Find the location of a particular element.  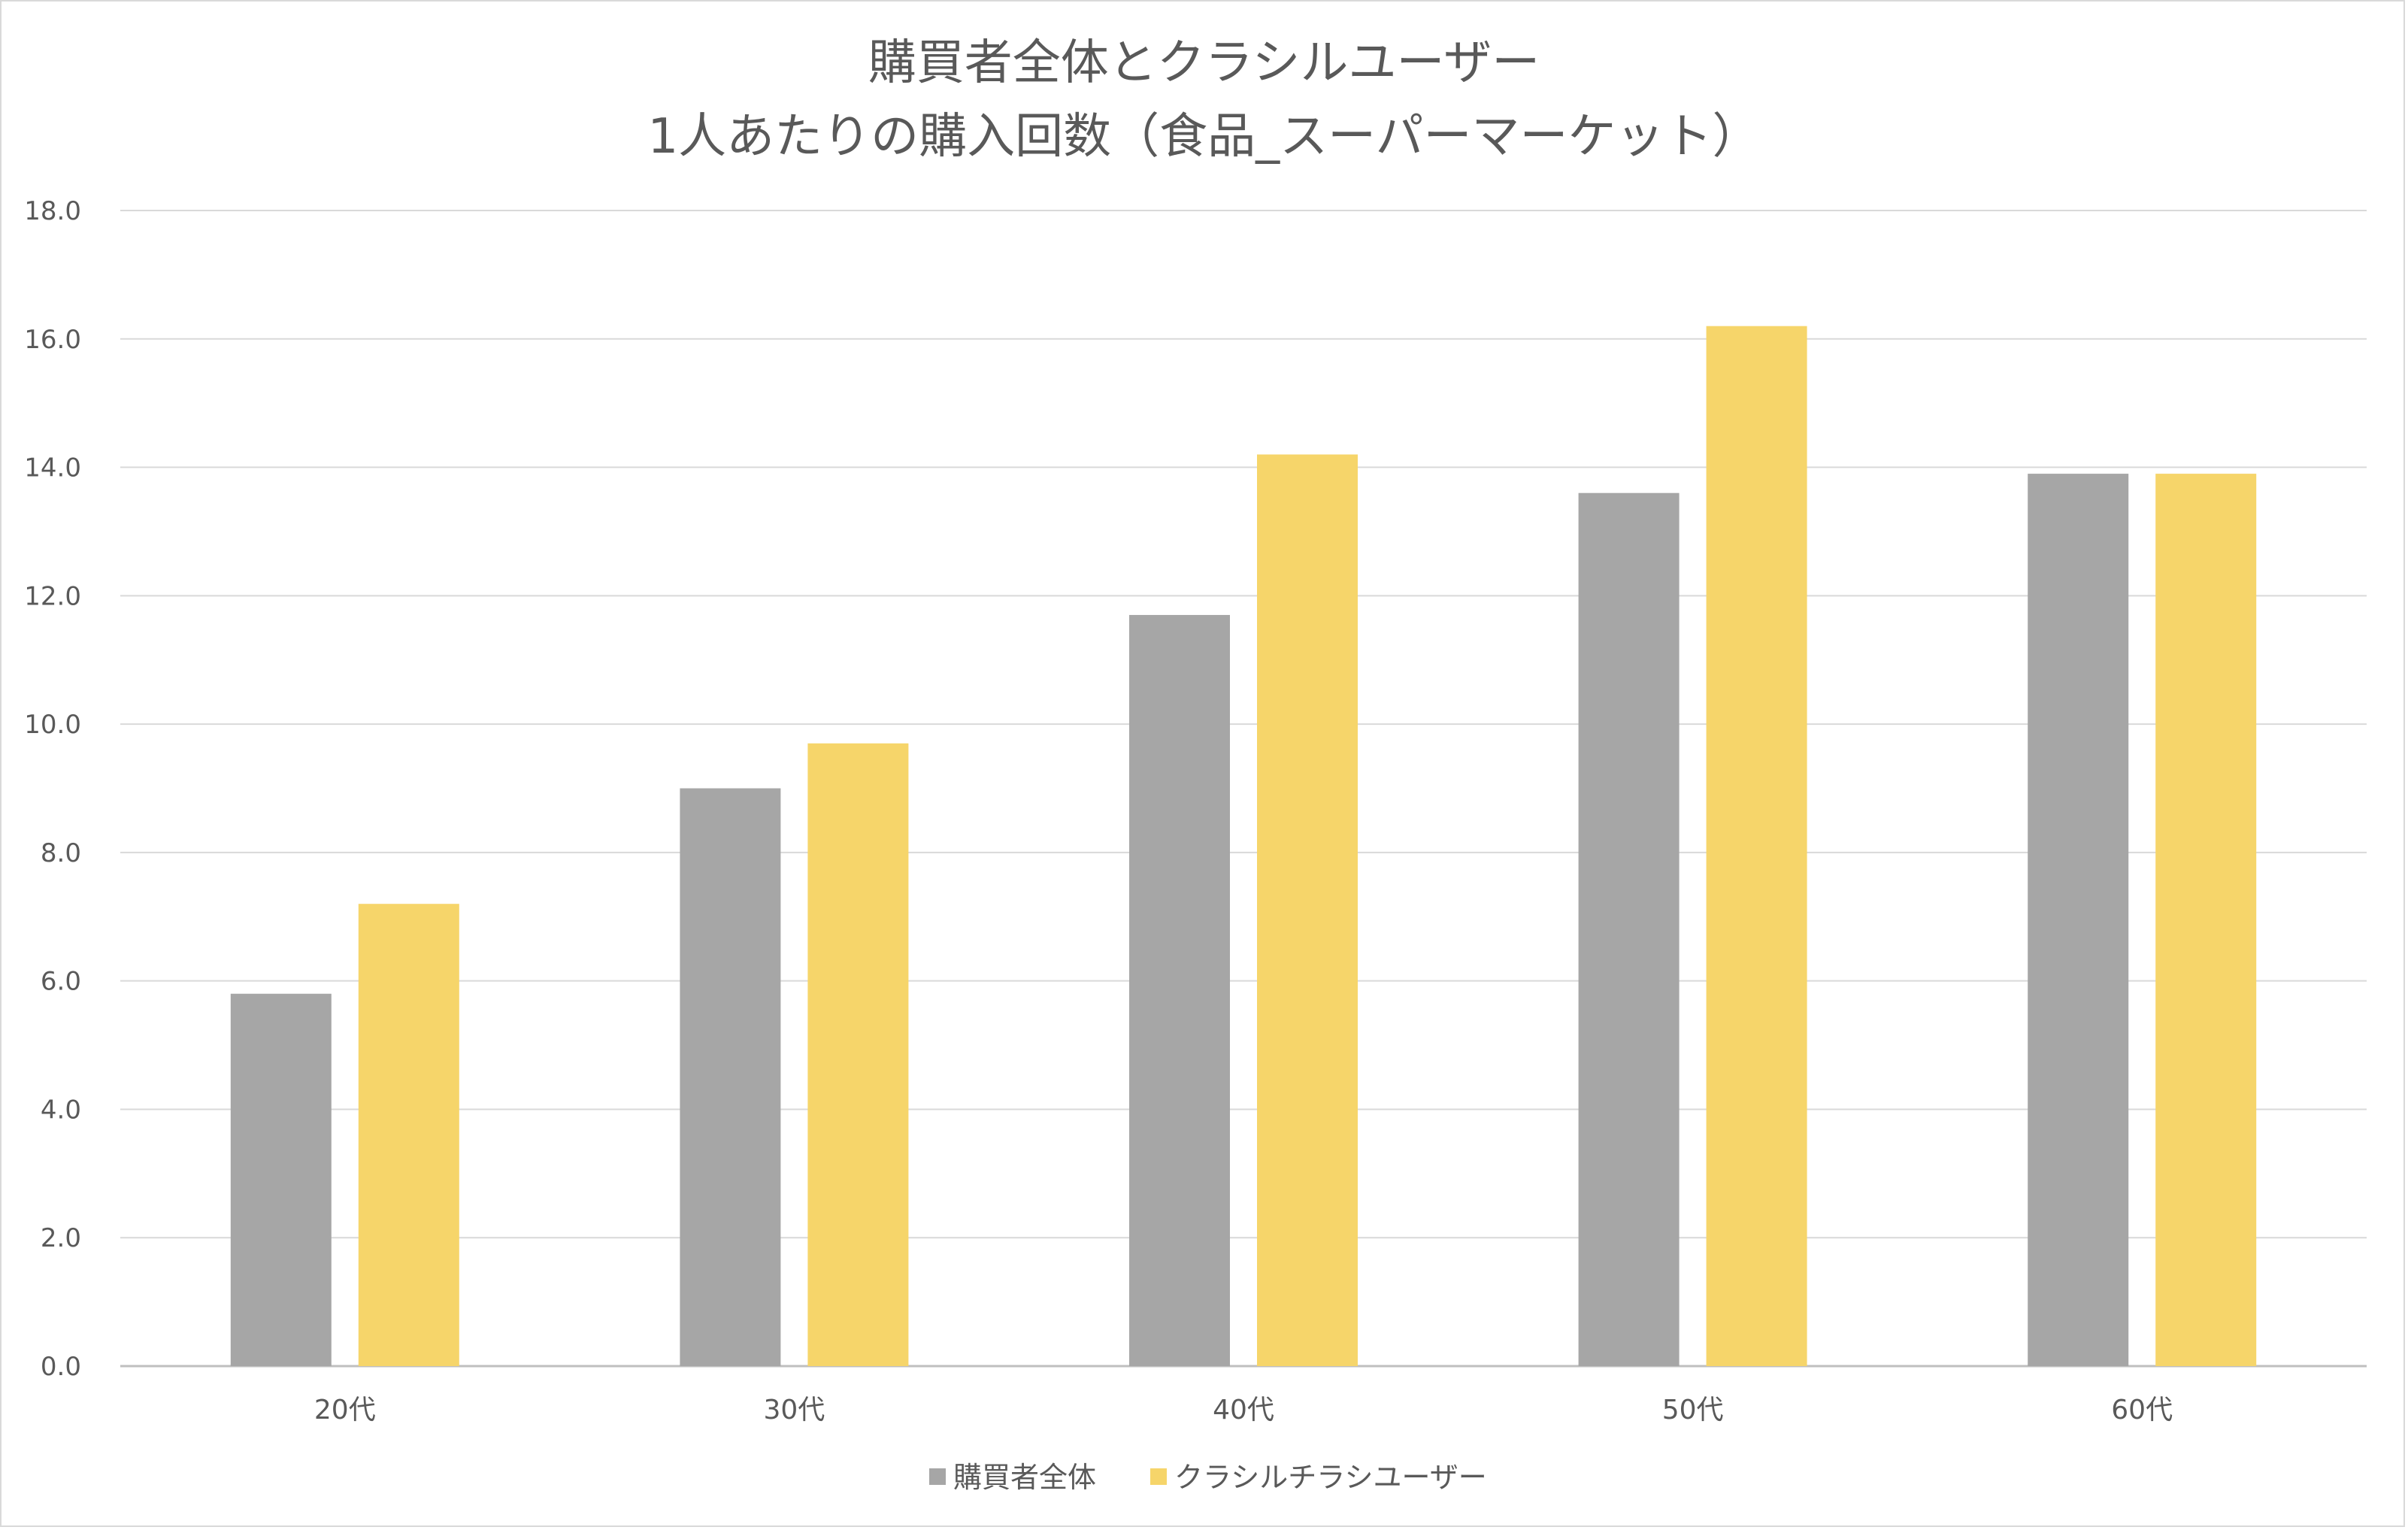

x-category-label: 20代 is located at coordinates (345, 1410).